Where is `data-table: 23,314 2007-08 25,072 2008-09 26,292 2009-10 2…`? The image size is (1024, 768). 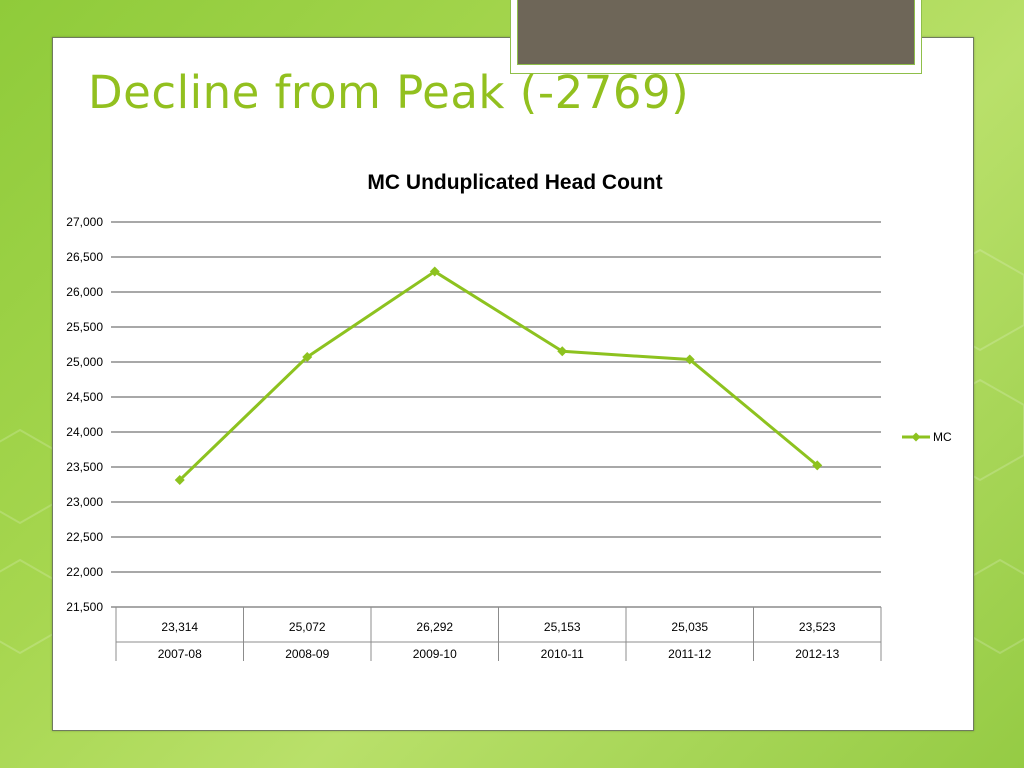 data-table: 23,314 2007-08 25,072 2008-09 26,292 2009-10 2… is located at coordinates (498, 634).